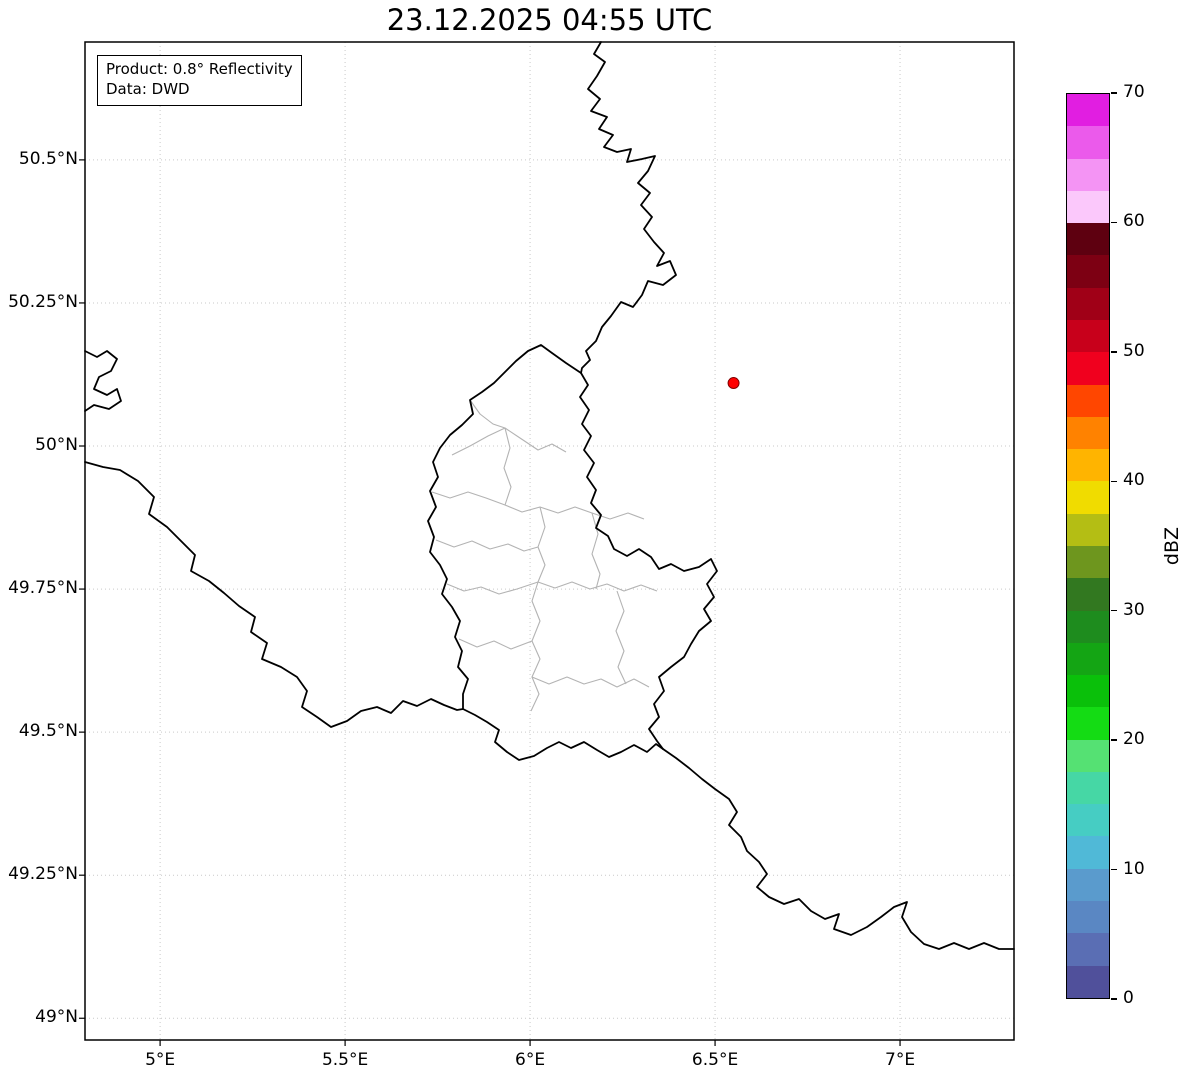  What do you see at coordinates (1134, 92) in the screenshot?
I see `colorbar-tick-label: 70` at bounding box center [1134, 92].